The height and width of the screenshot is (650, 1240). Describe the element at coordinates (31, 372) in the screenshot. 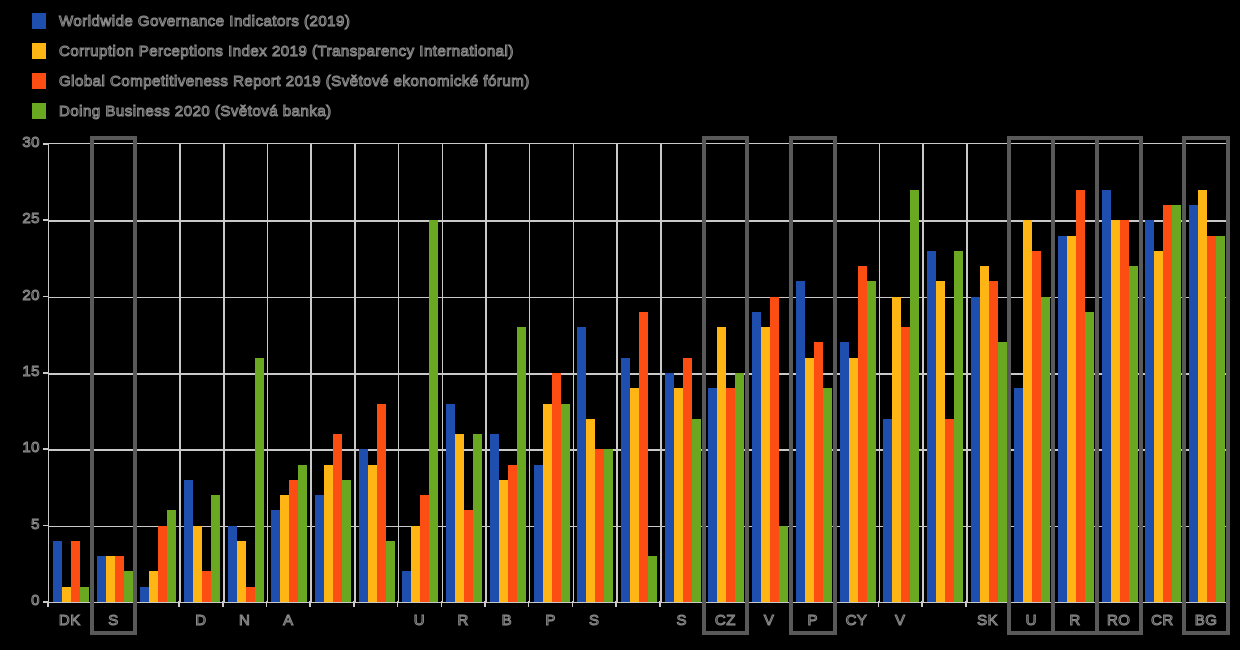

I see `y-axis-label: 15` at that location.